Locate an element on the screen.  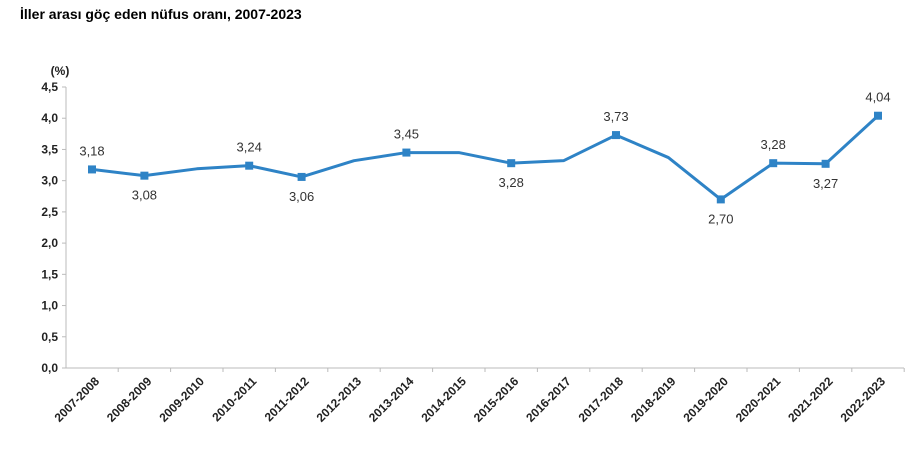
x-tick-label: 2017-2018 is located at coordinates (601, 399).